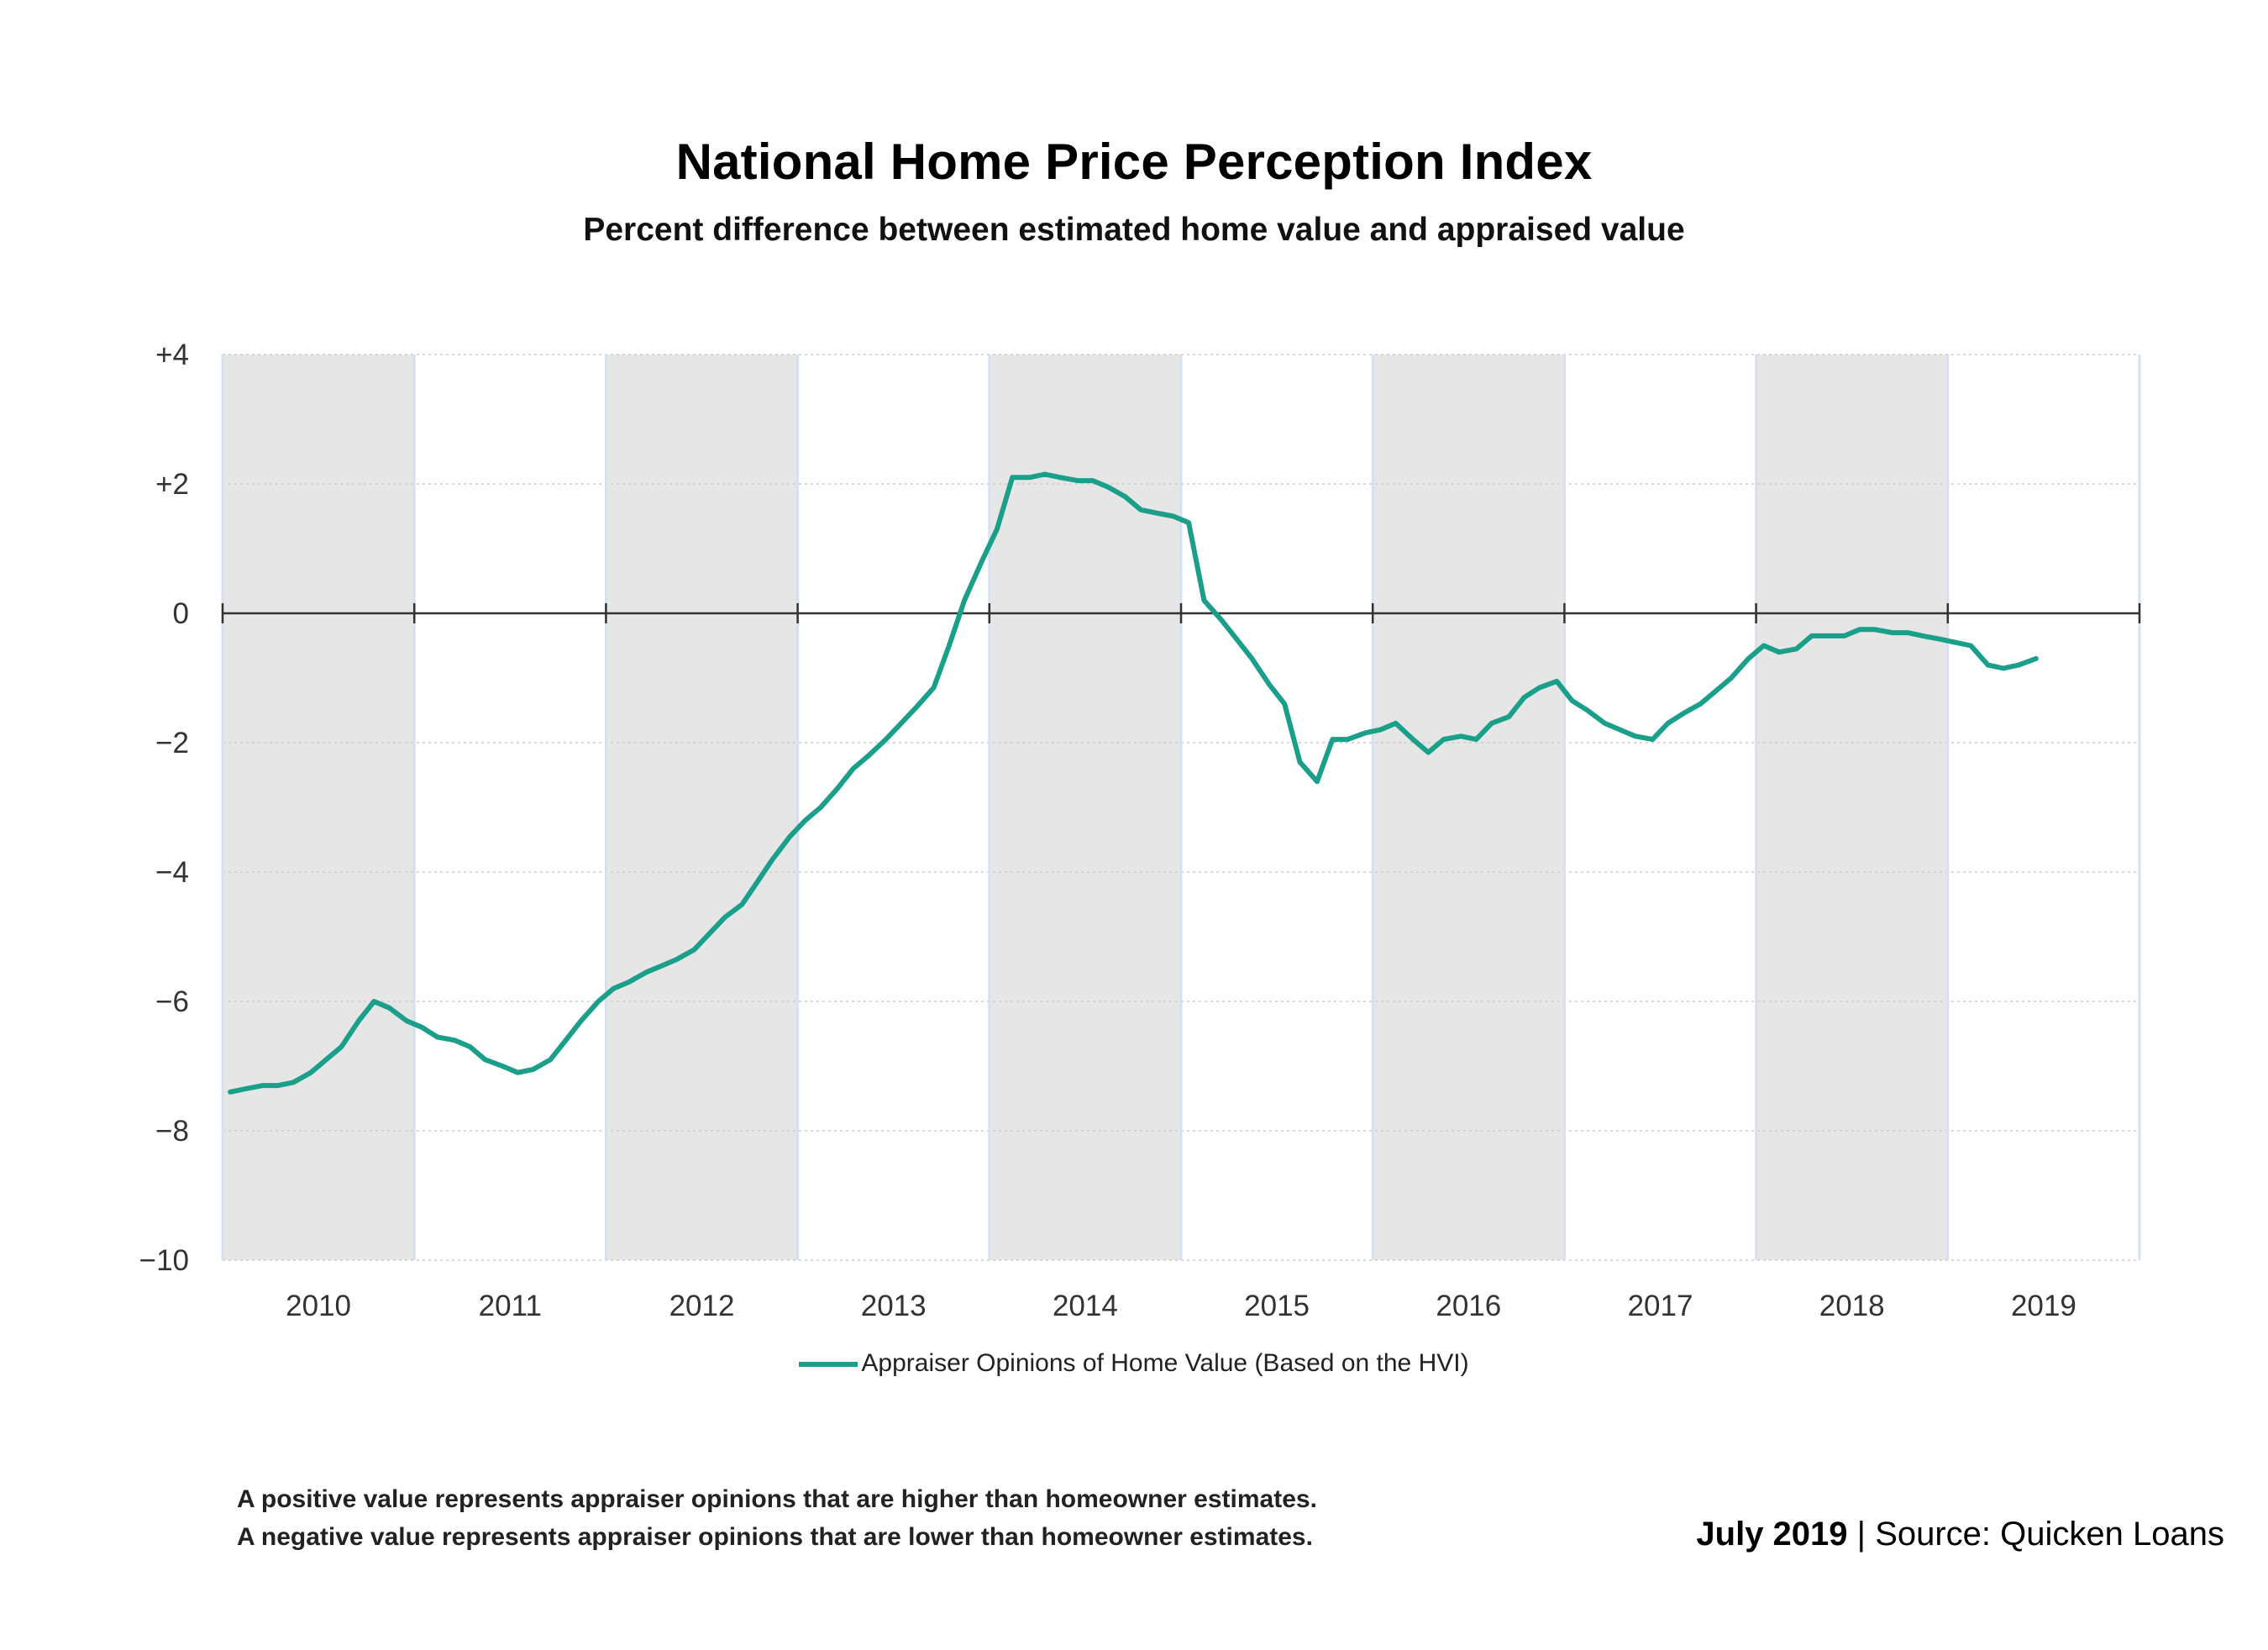  Describe the element at coordinates (172, 355) in the screenshot. I see `y-tick-label: +4` at that location.